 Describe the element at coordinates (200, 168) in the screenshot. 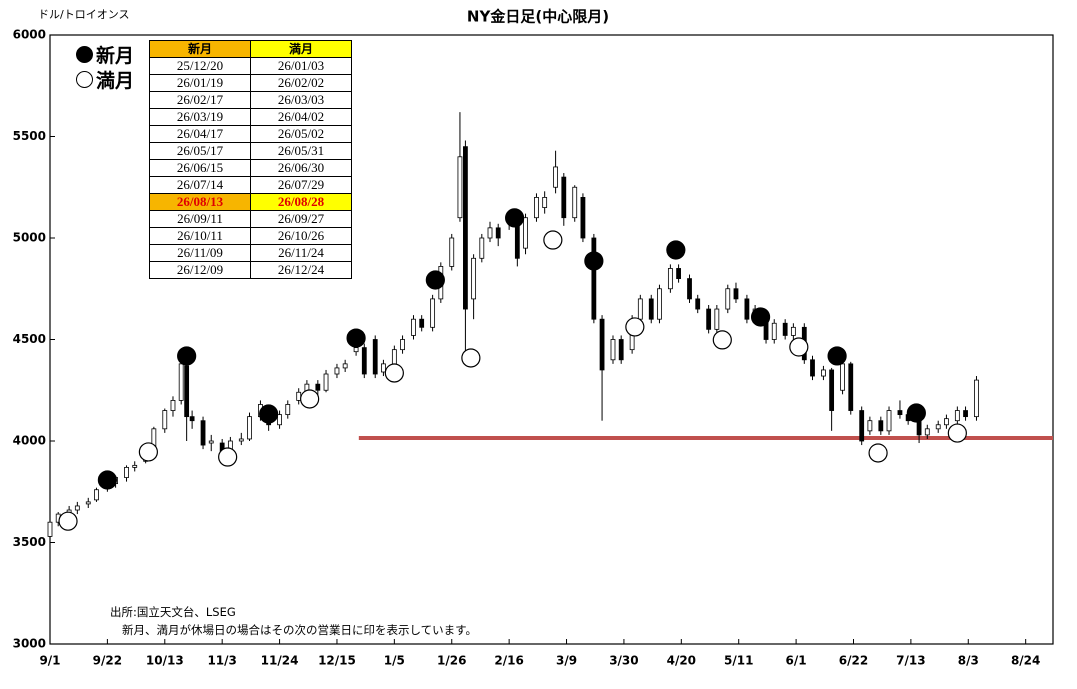

I see `table-cell: 26/06/15` at that location.